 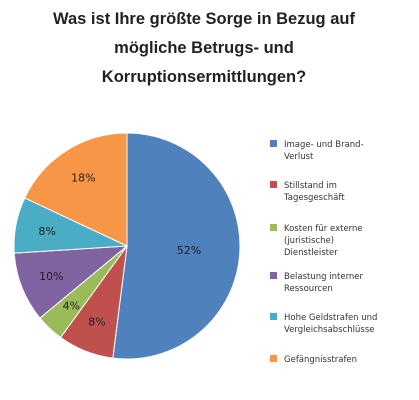 I want to click on chart-title-line: Korruptionsermittlungen?, so click(x=204, y=77).